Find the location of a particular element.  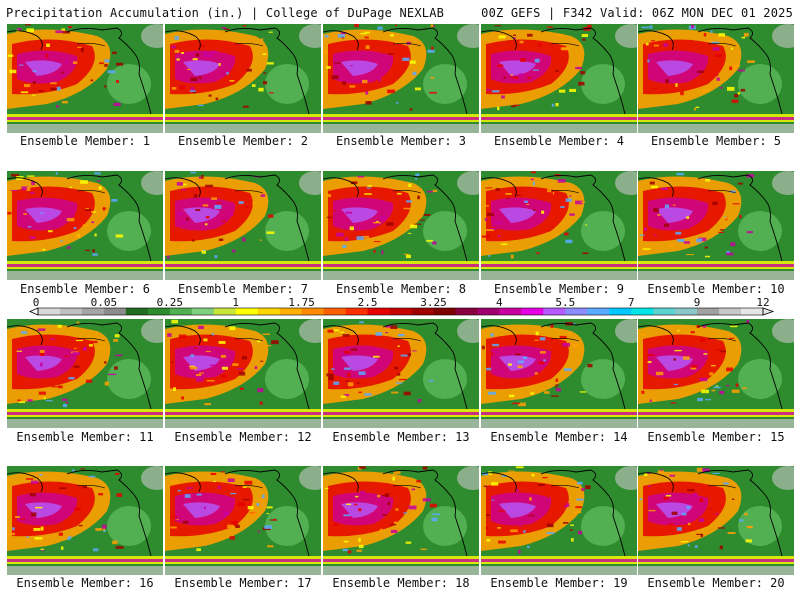

ensemble-member-label: Ensemble Member: 6 is located at coordinates (85, 289).